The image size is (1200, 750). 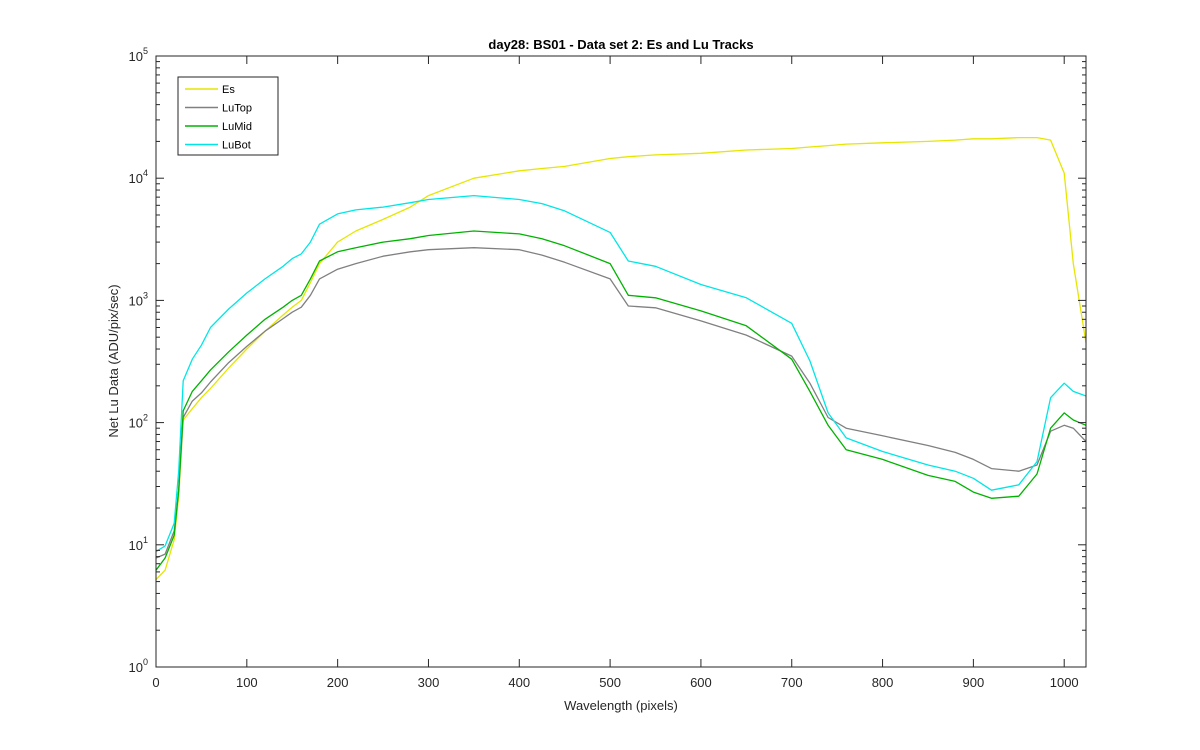 I want to click on x-tick-label: 800, so click(x=883, y=682).